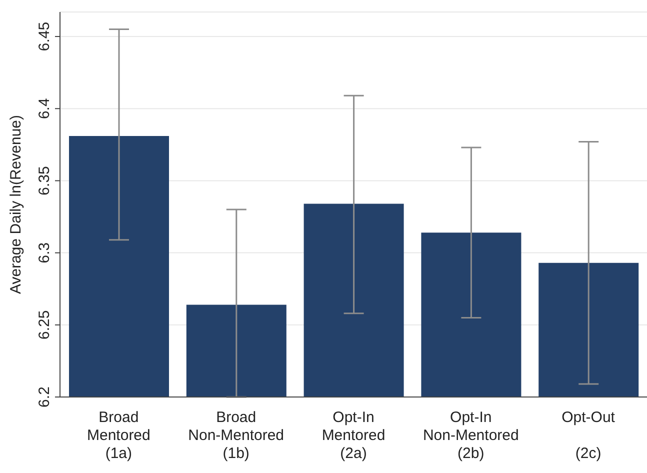 The width and height of the screenshot is (647, 473). I want to click on x-tick-label: Broad Mentored (1a), so click(118, 435).